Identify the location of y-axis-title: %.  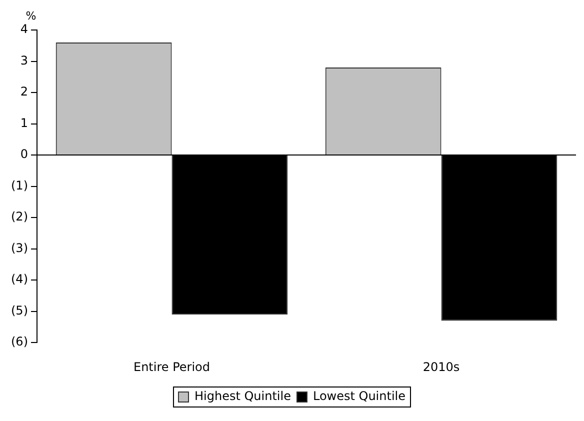
(31, 15).